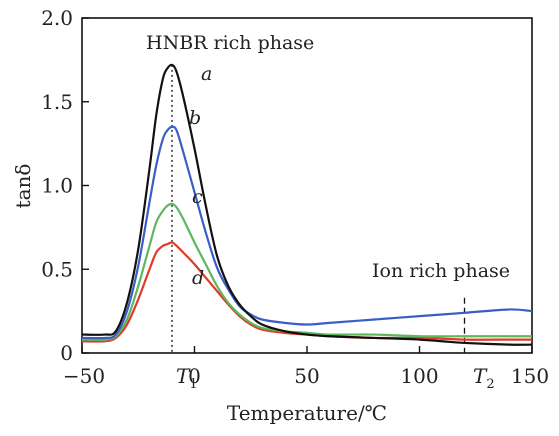 The height and width of the screenshot is (436, 559). Describe the element at coordinates (57, 18) in the screenshot. I see `y-tick-label: 2.0` at that location.